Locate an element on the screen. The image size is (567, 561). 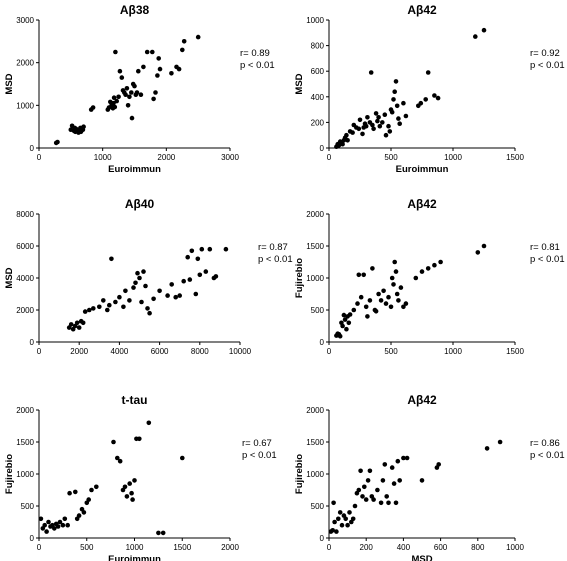
x-tick-label: 0 is located at coordinates (329, 547).